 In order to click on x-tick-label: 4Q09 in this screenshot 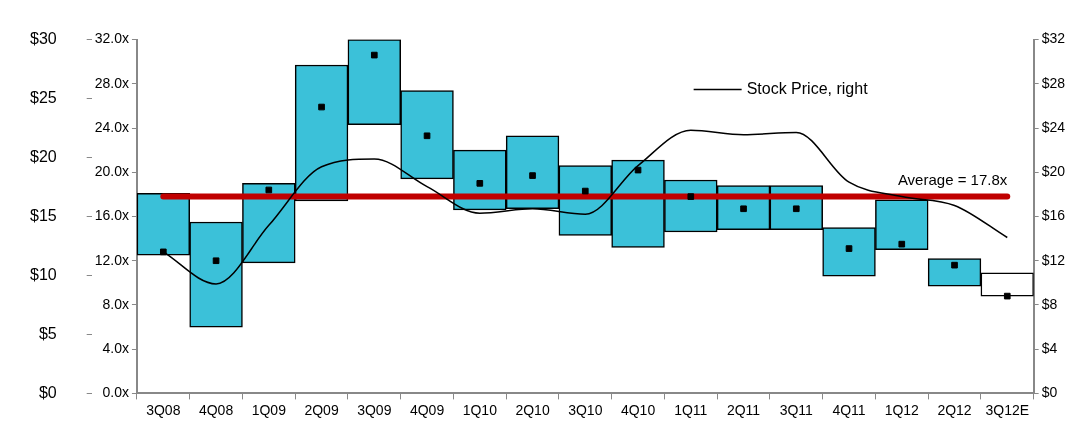, I will do `click(427, 409)`.